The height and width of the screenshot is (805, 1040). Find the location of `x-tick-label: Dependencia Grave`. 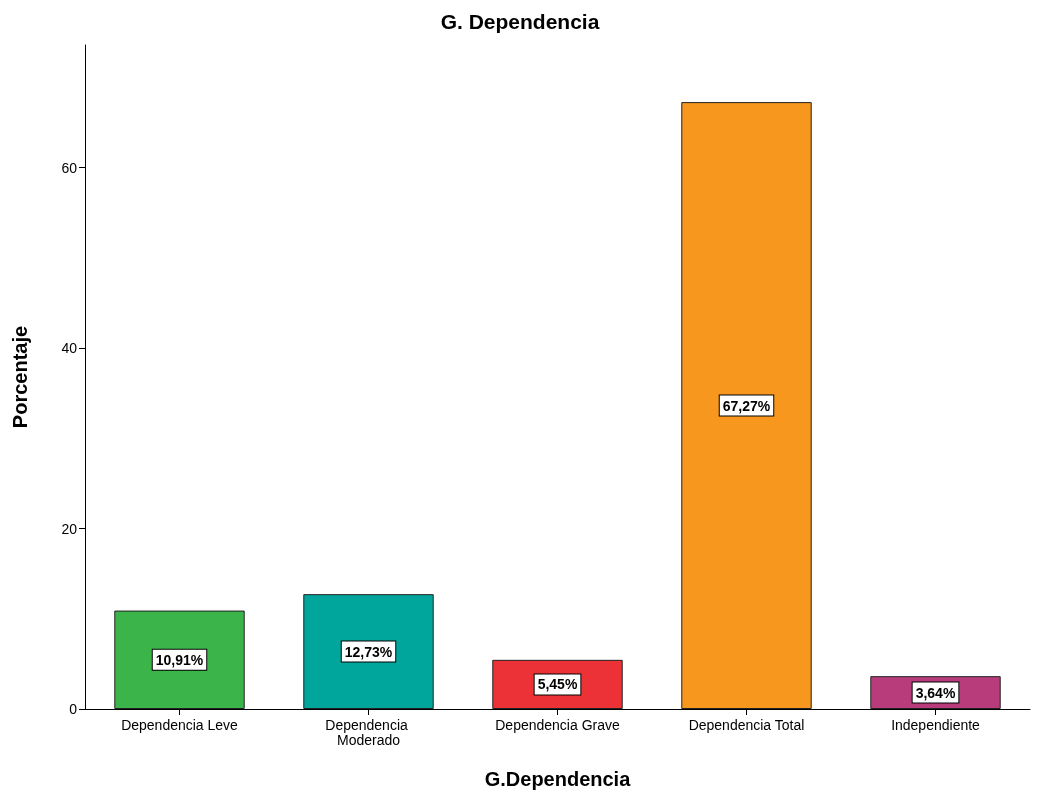

x-tick-label: Dependencia Grave is located at coordinates (557, 724).